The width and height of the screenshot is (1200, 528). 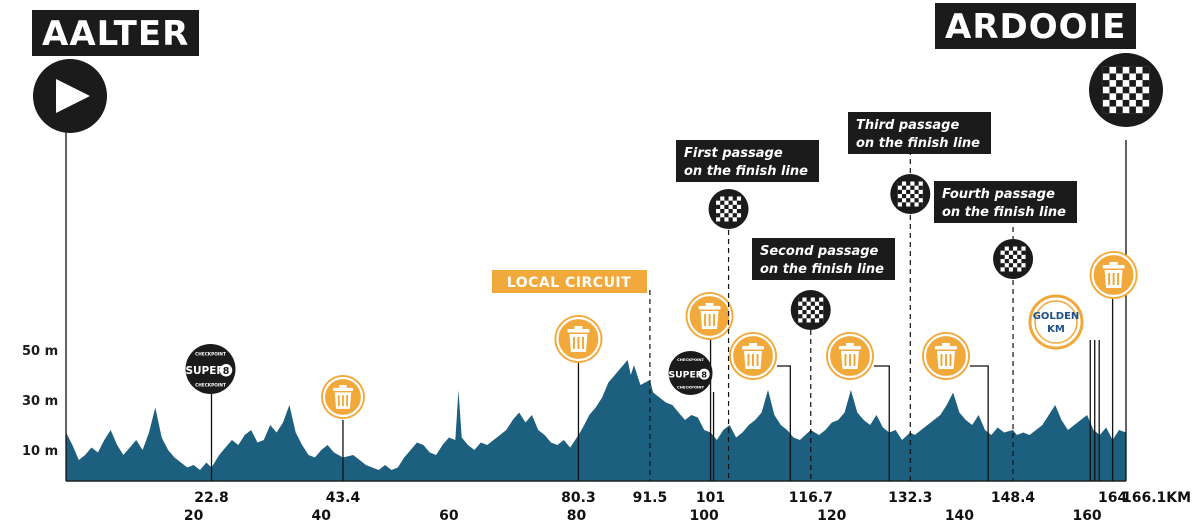 What do you see at coordinates (704, 516) in the screenshot?
I see `x-tick-label: 100` at bounding box center [704, 516].